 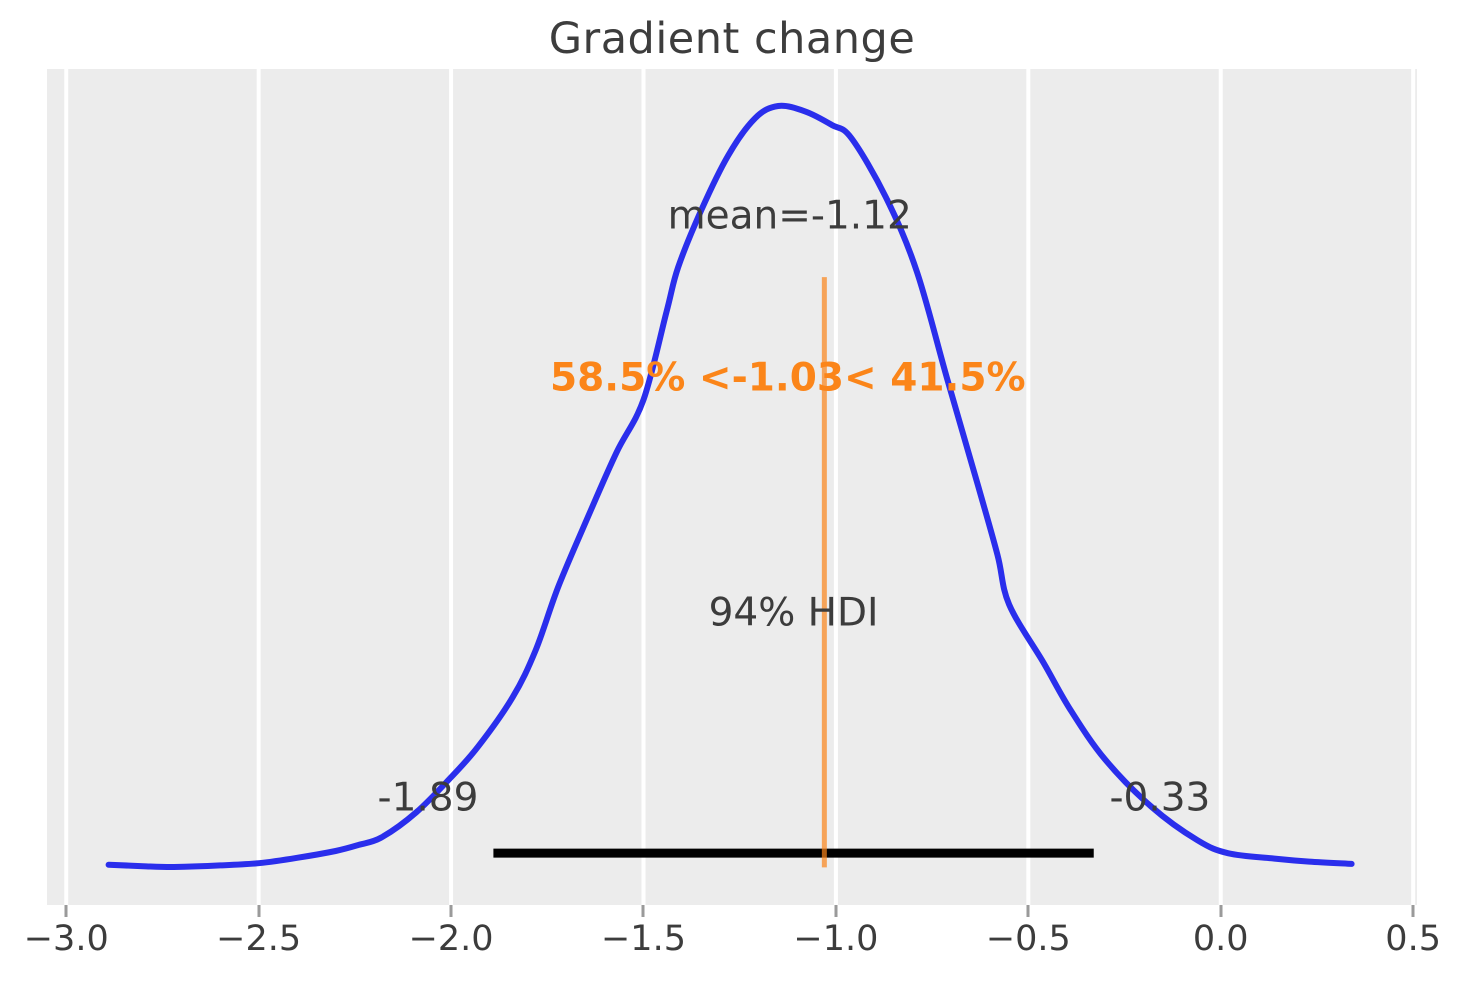 What do you see at coordinates (789, 216) in the screenshot?
I see `mean-label: mean=-1.12` at bounding box center [789, 216].